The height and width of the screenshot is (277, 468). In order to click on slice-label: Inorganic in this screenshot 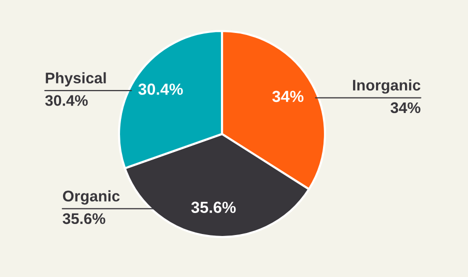, I will do `click(386, 86)`.